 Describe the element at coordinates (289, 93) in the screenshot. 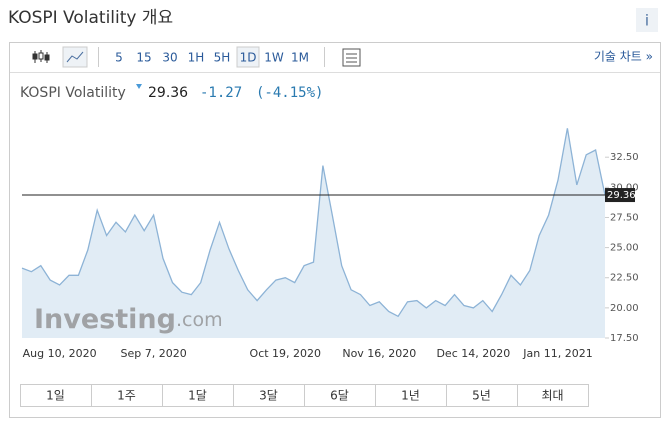

I see `quote-change-pct: (-4.15%)` at that location.